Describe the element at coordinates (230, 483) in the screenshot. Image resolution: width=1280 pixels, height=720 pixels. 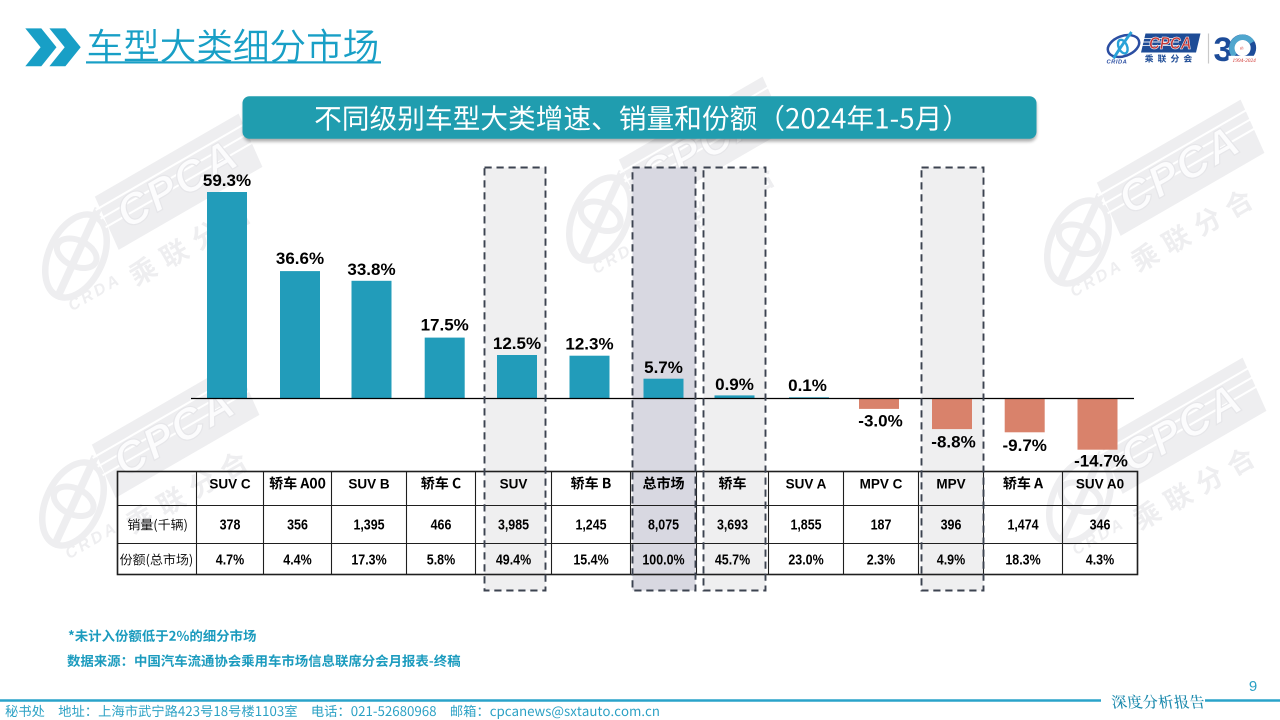
I see `svg-text: SUV C` at that location.